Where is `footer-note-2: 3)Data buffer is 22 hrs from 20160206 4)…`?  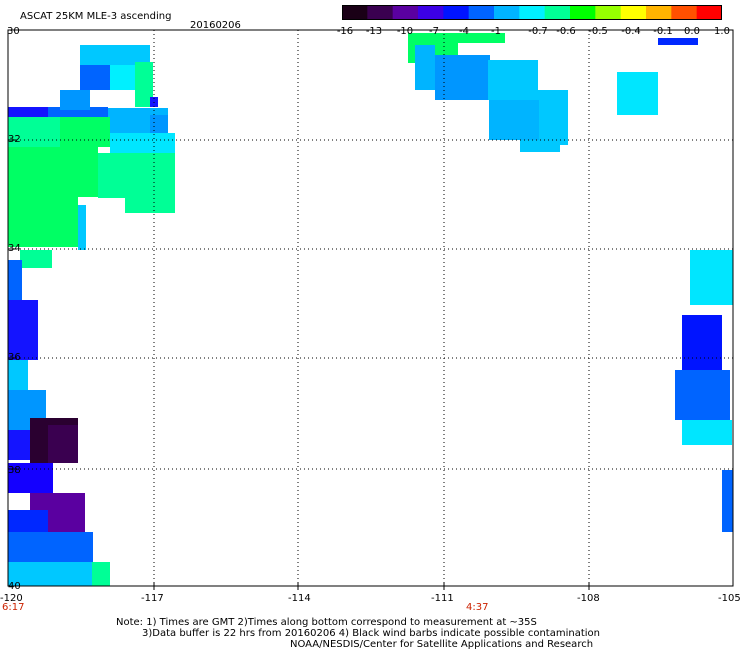
footer-note-2: 3)Data buffer is 22 hrs from 20160206 4)… is located at coordinates (371, 633).